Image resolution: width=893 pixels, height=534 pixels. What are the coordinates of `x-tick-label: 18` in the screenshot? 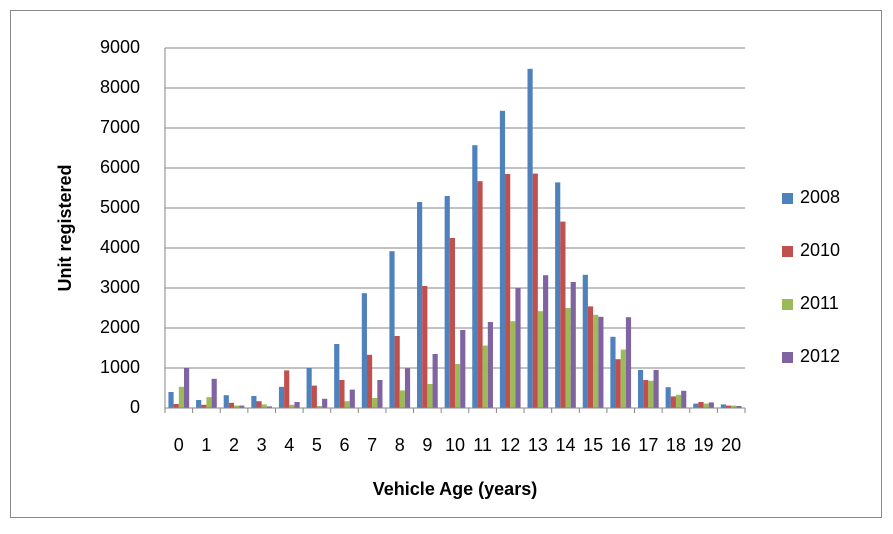 It's located at (676, 445).